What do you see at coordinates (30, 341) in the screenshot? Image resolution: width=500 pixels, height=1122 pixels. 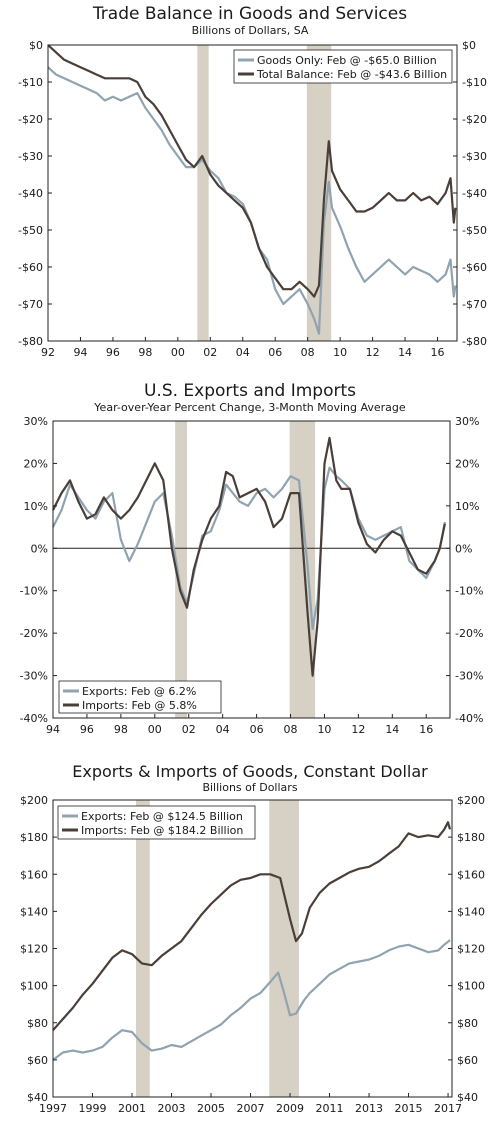 I see `y-tick-label: -$80` at bounding box center [30, 341].